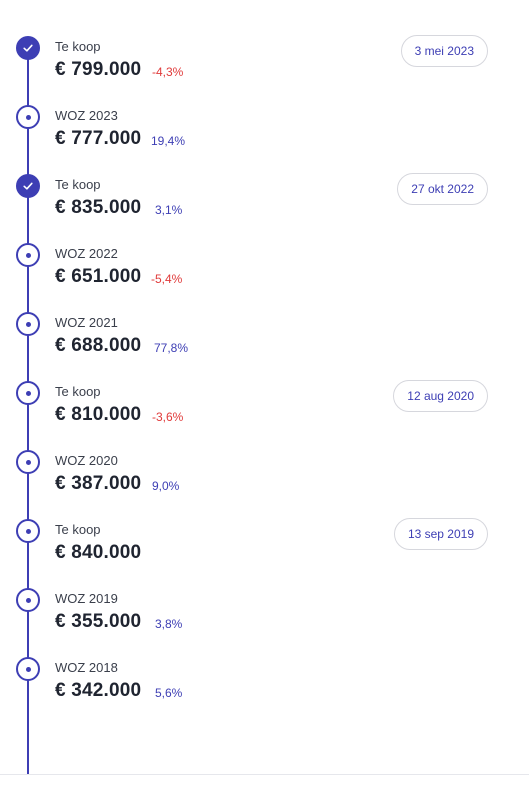  What do you see at coordinates (264, 523) in the screenshot?
I see `timeline-entry: Te koop € 840.000 13 sep 2019` at bounding box center [264, 523].